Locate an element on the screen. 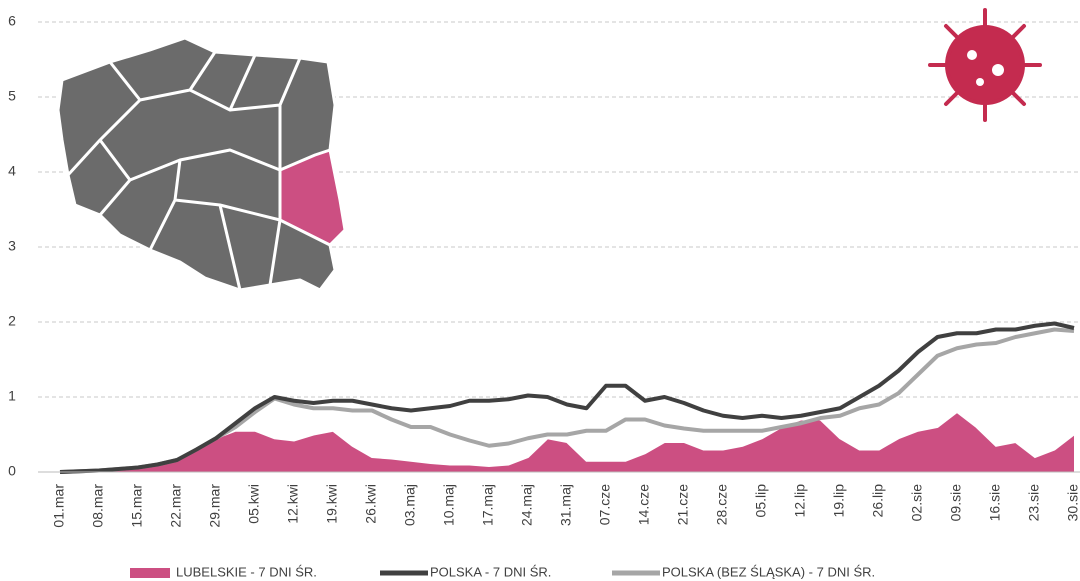 This screenshot has height=581, width=1080. x-tick-label: 09.sie is located at coordinates (956, 503).